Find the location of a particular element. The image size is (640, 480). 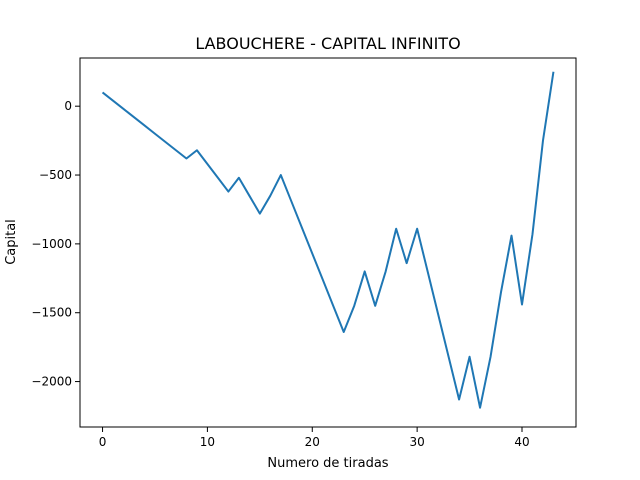

y-axis: 0 −500 −1000 −1500 −2000 is located at coordinates (55, 244).